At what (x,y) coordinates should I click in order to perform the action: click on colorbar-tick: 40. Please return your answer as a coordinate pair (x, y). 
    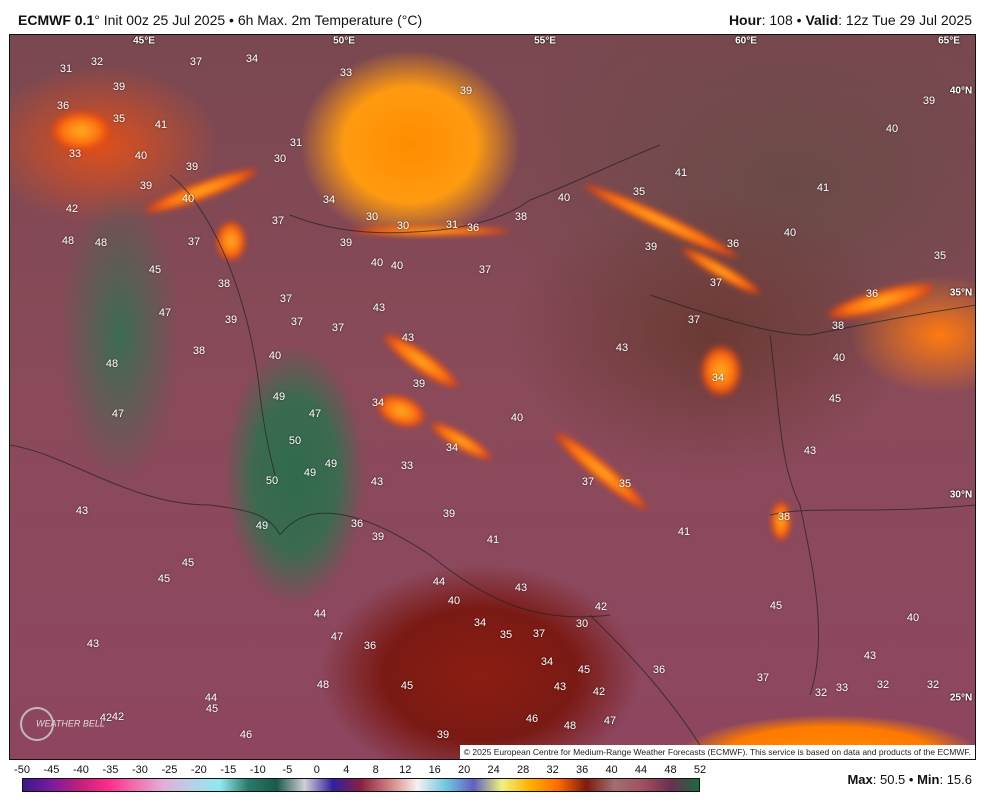
    Looking at the image, I should click on (611, 770).